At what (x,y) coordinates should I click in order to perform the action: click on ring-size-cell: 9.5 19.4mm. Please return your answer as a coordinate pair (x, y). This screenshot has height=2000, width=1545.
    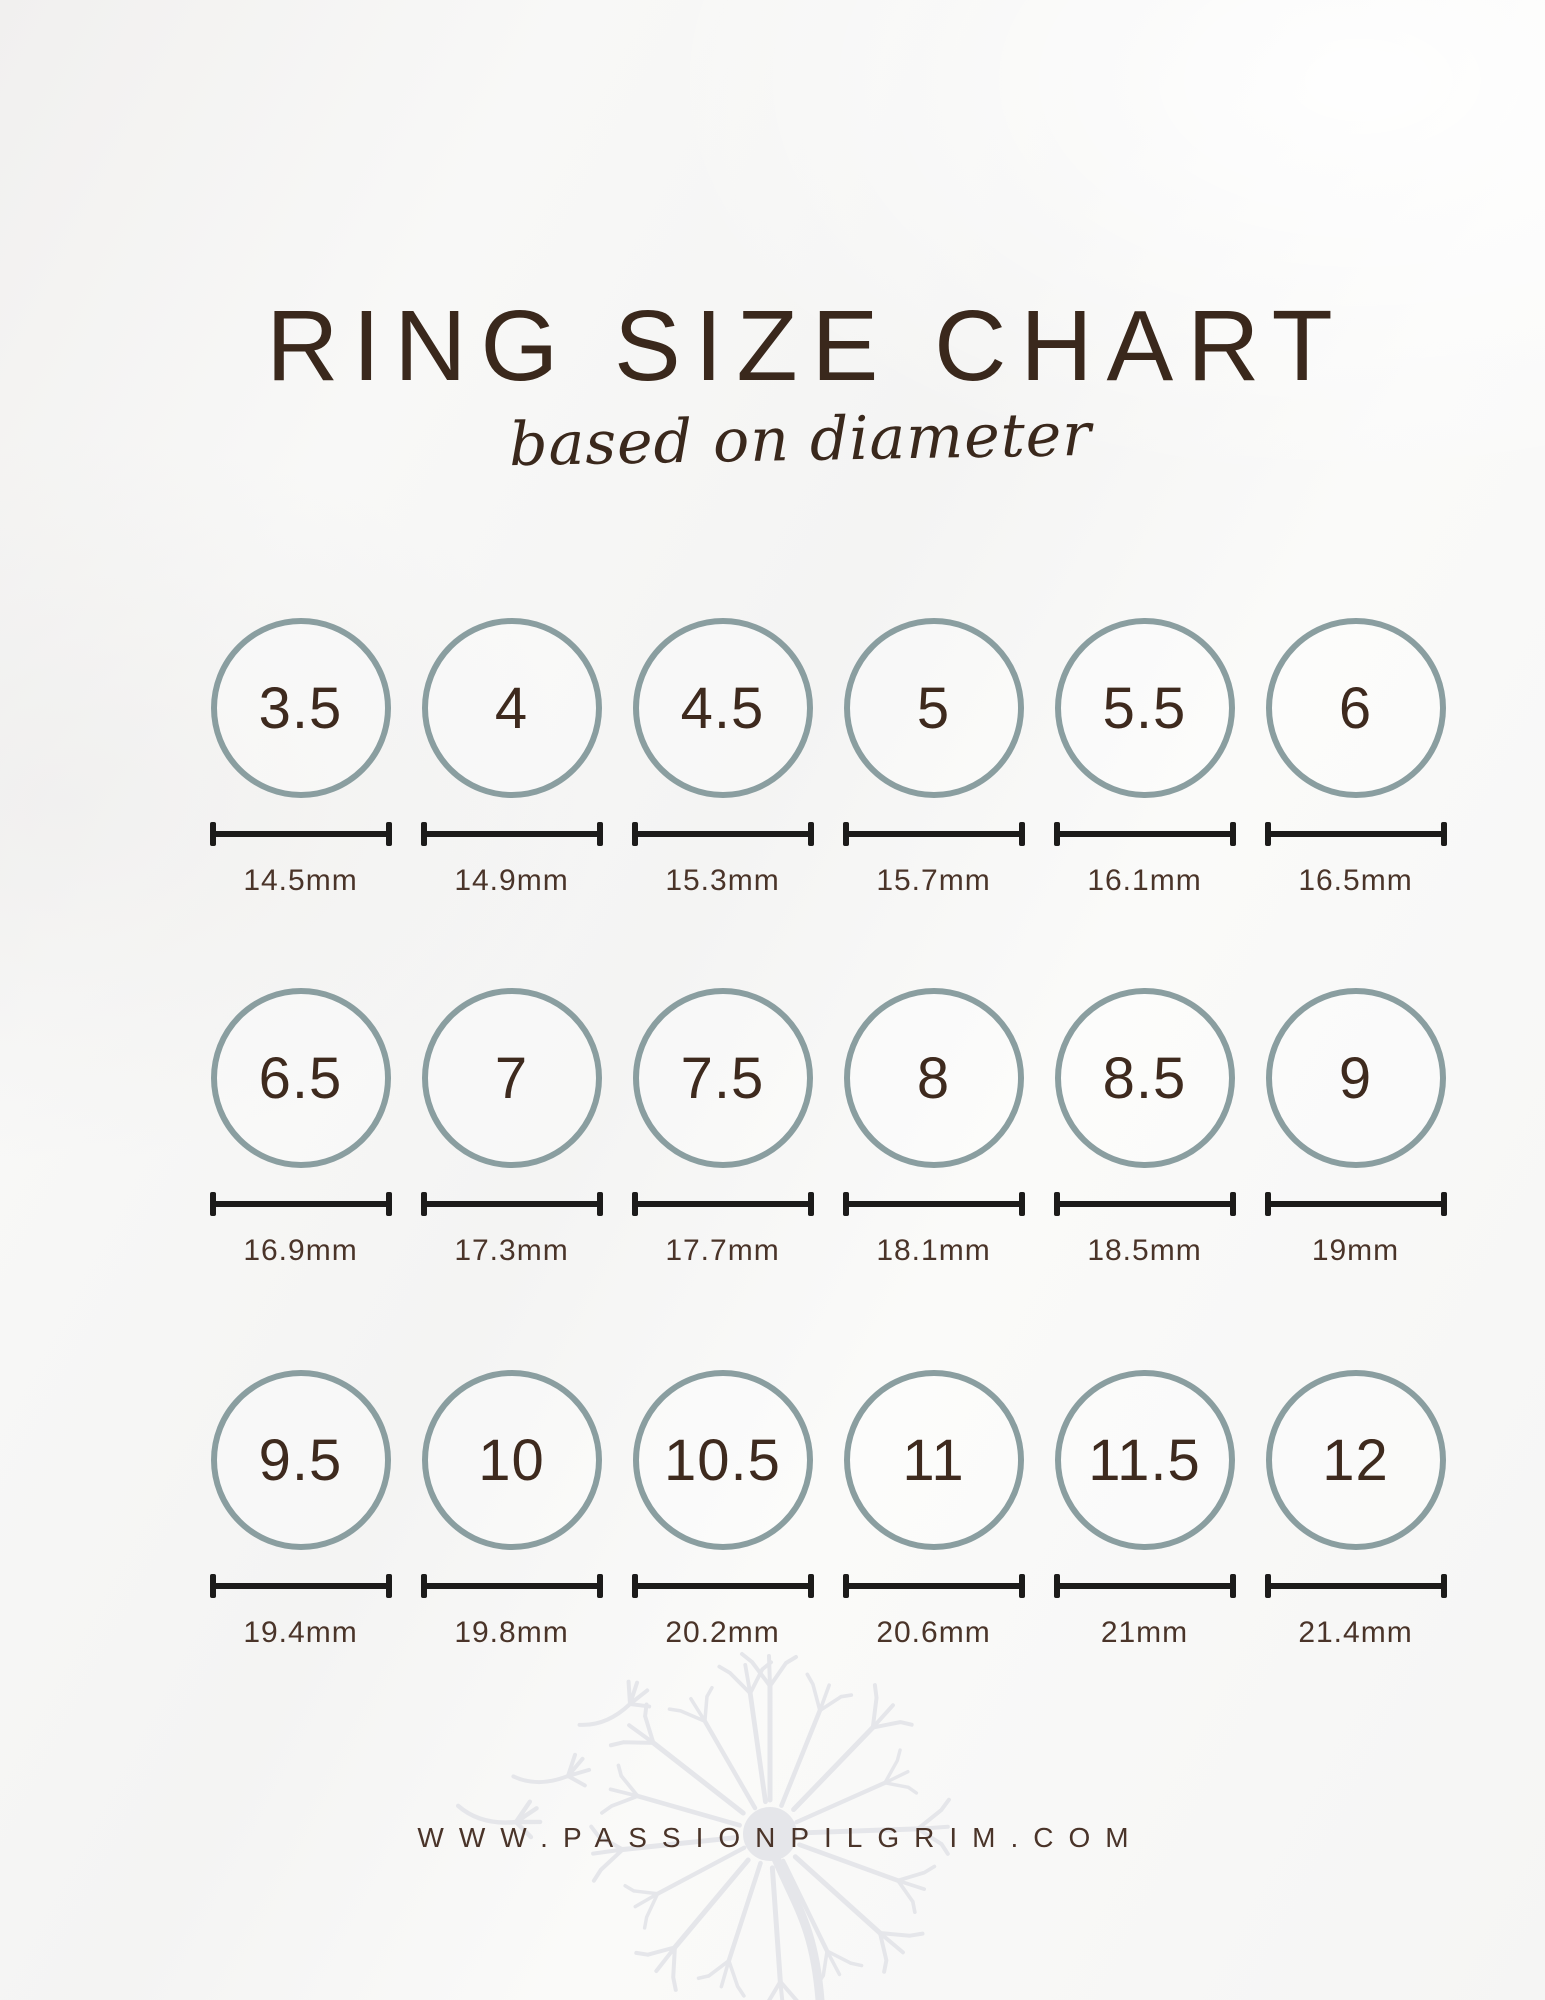
    Looking at the image, I should click on (300, 1510).